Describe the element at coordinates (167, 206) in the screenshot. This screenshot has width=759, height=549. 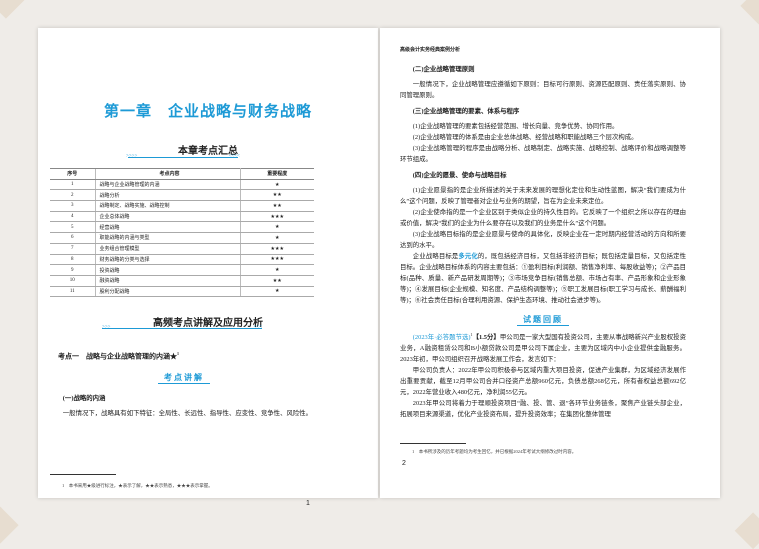
I see `row-topic: 战略制定、战略实施、战略控制` at that location.